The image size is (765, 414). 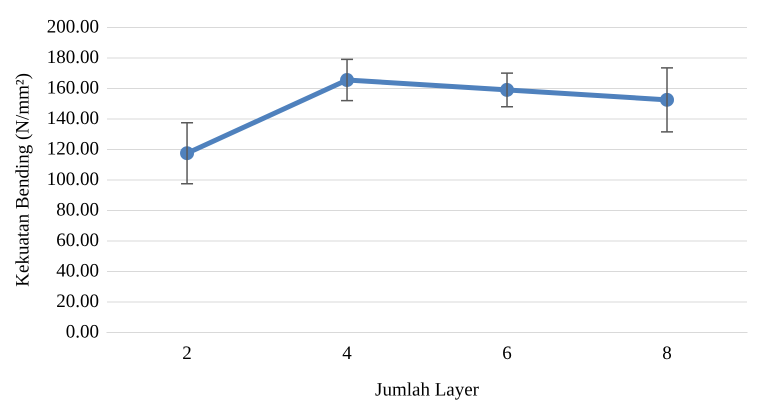 I want to click on y-tick-label: 0.00, so click(x=83, y=331).